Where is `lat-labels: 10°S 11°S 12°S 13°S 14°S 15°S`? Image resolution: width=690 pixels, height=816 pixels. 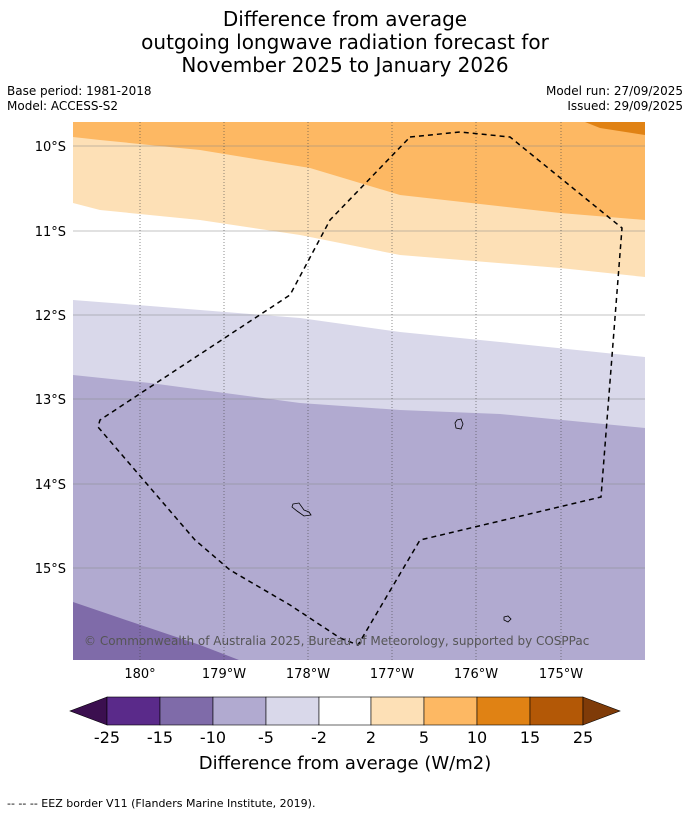 lat-labels: 10°S 11°S 12°S 13°S 14°S 15°S is located at coordinates (50, 358).